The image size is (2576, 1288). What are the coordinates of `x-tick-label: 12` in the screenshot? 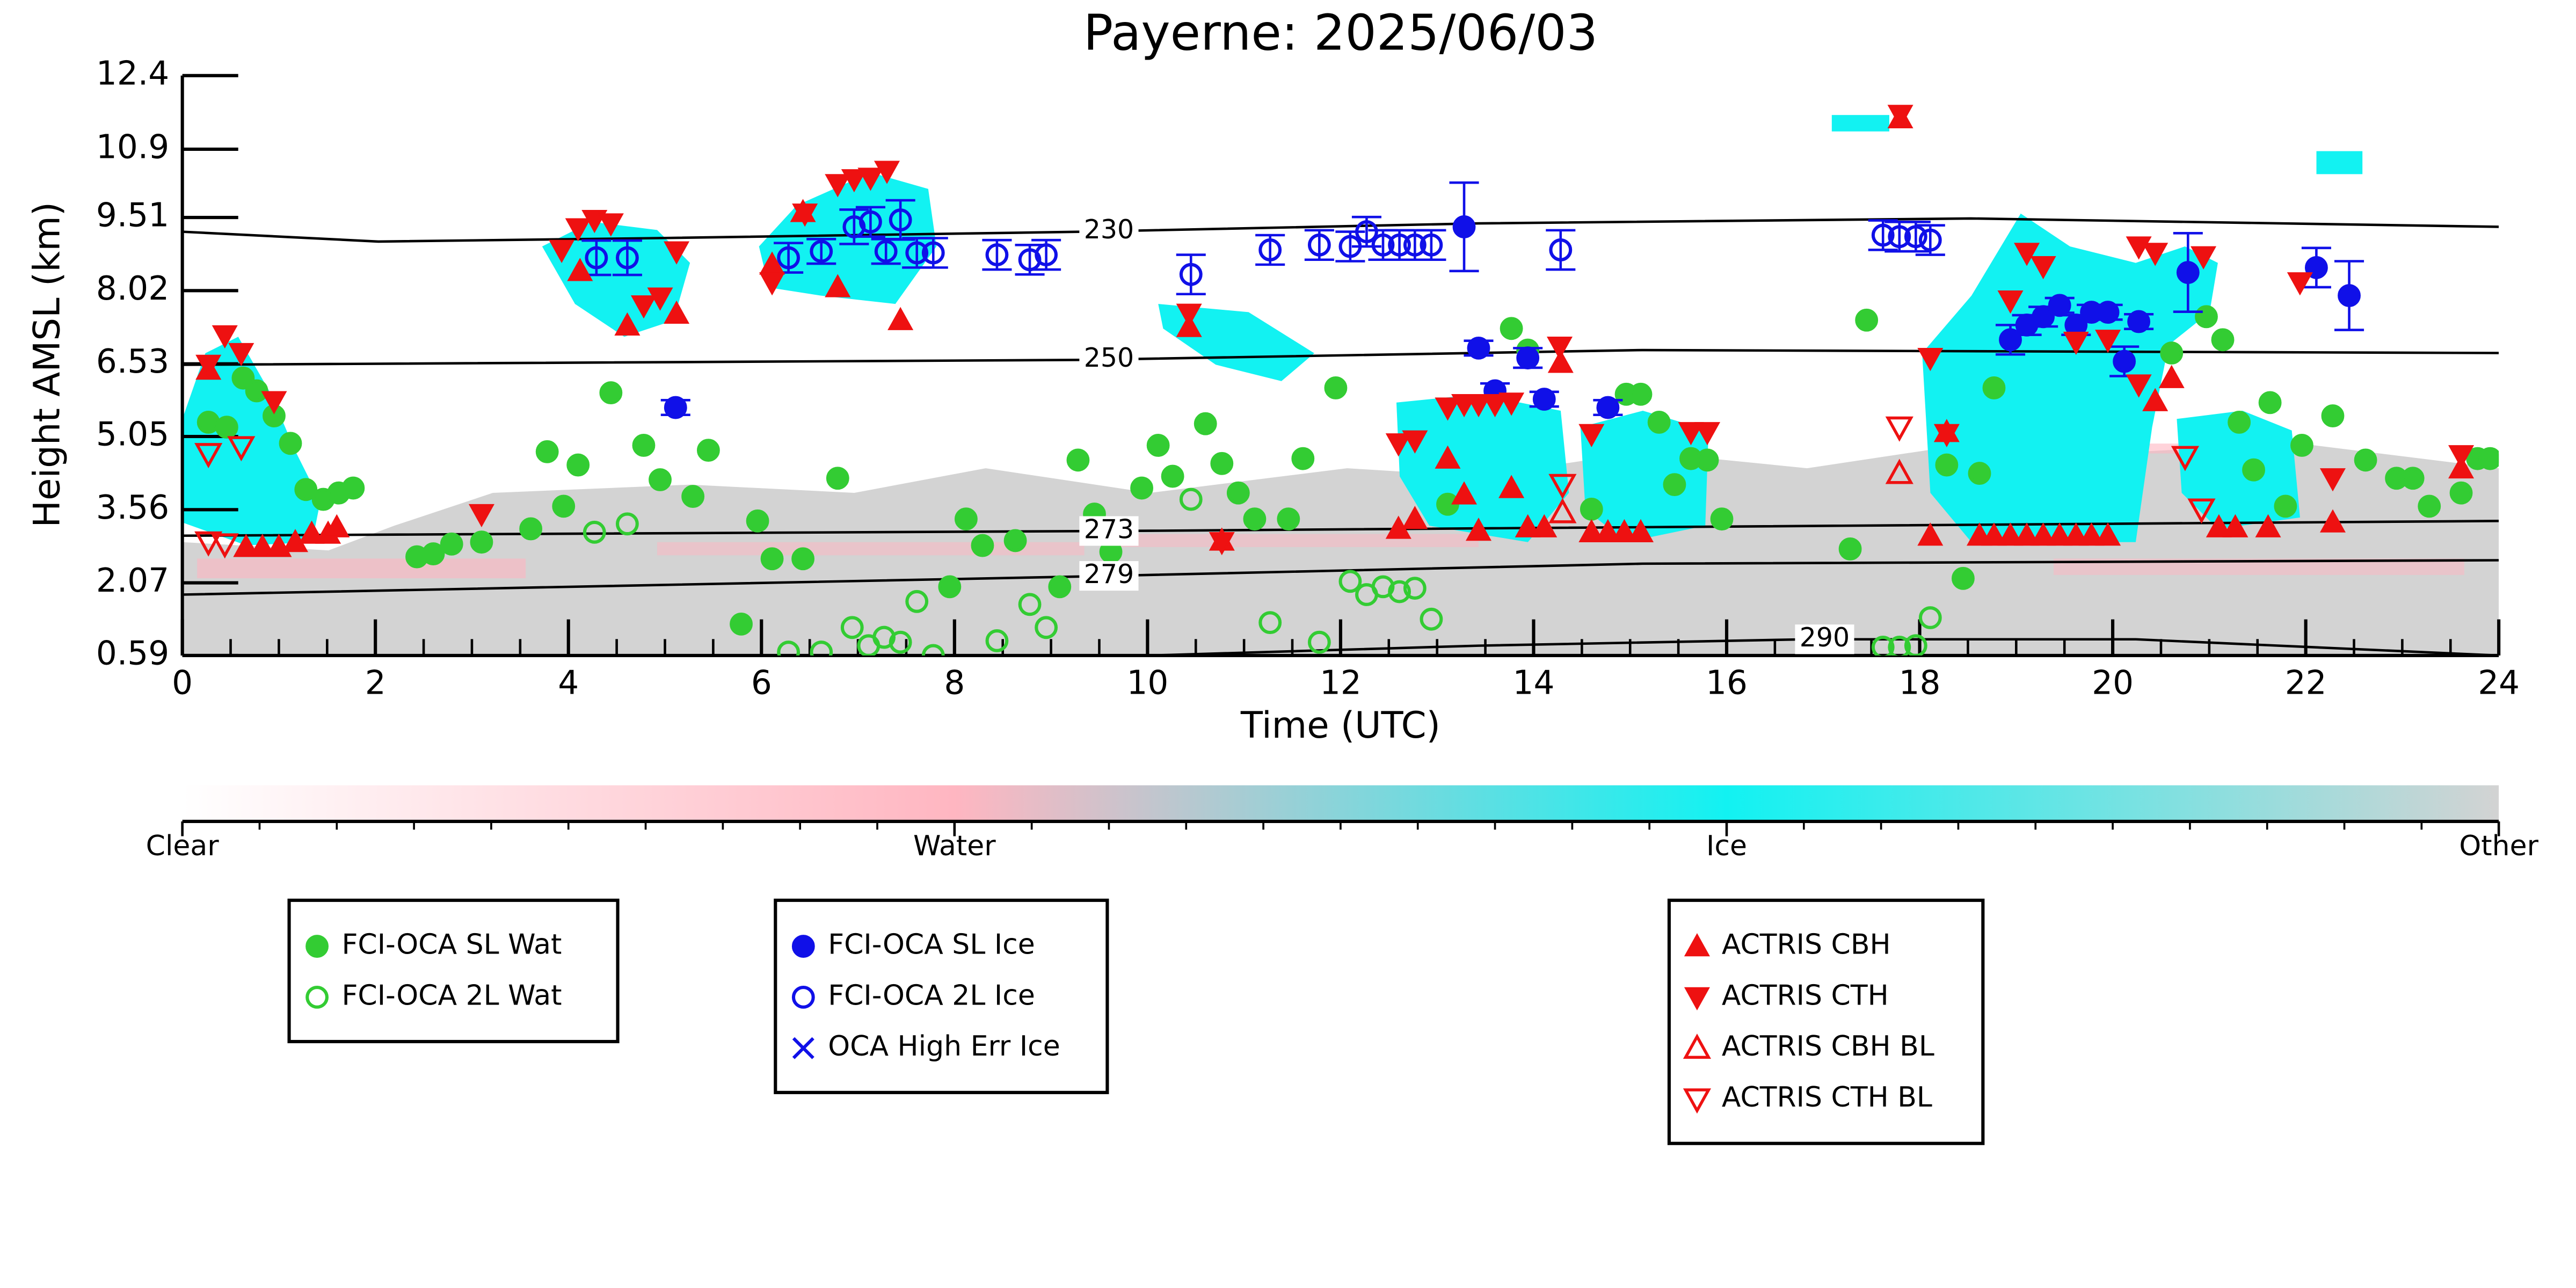 It's located at (1341, 683).